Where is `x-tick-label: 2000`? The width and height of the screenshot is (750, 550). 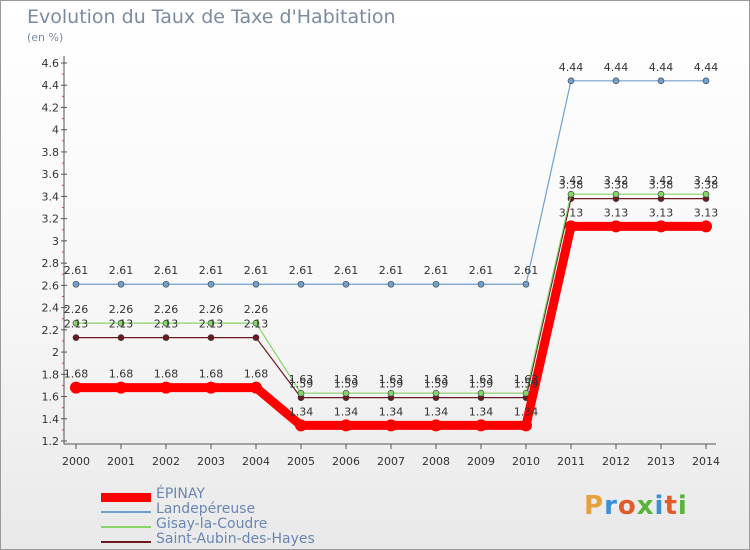 x-tick-label: 2000 is located at coordinates (76, 461).